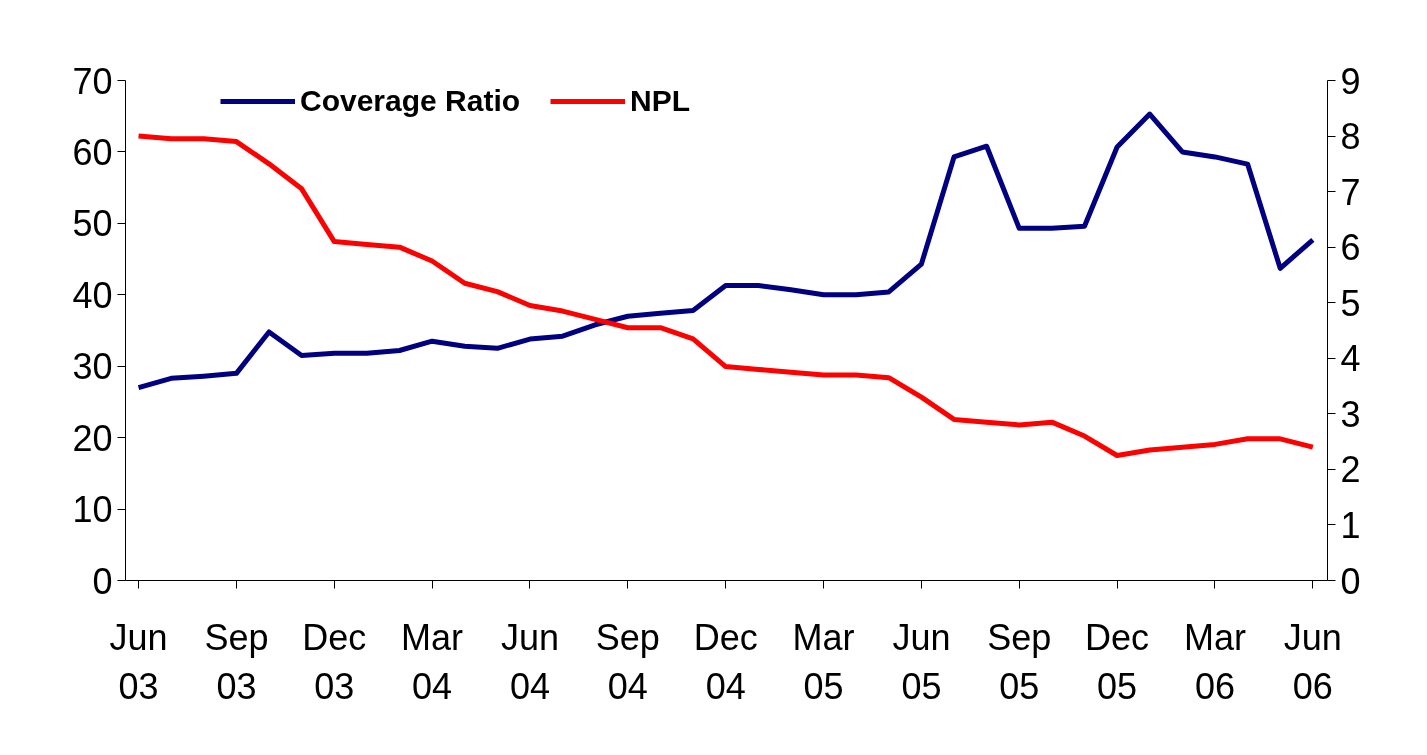 This screenshot has height=755, width=1427. What do you see at coordinates (92, 152) in the screenshot?
I see `y-tick-label: 60` at bounding box center [92, 152].